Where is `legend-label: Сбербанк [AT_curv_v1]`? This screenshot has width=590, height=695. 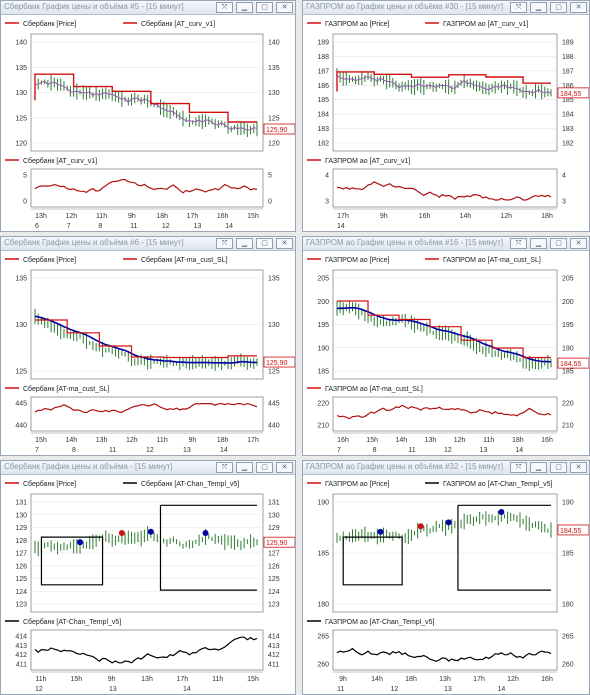 legend-label: Сбербанк [AT_curv_v1] is located at coordinates (178, 24).